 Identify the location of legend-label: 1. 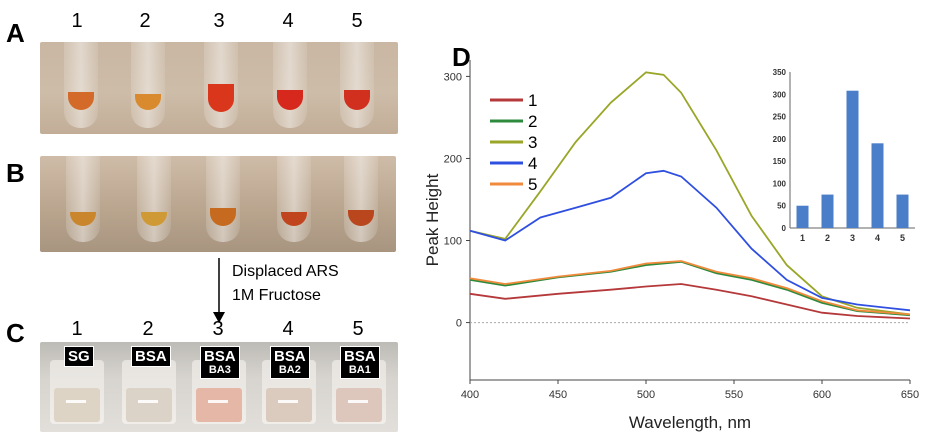
(532, 100).